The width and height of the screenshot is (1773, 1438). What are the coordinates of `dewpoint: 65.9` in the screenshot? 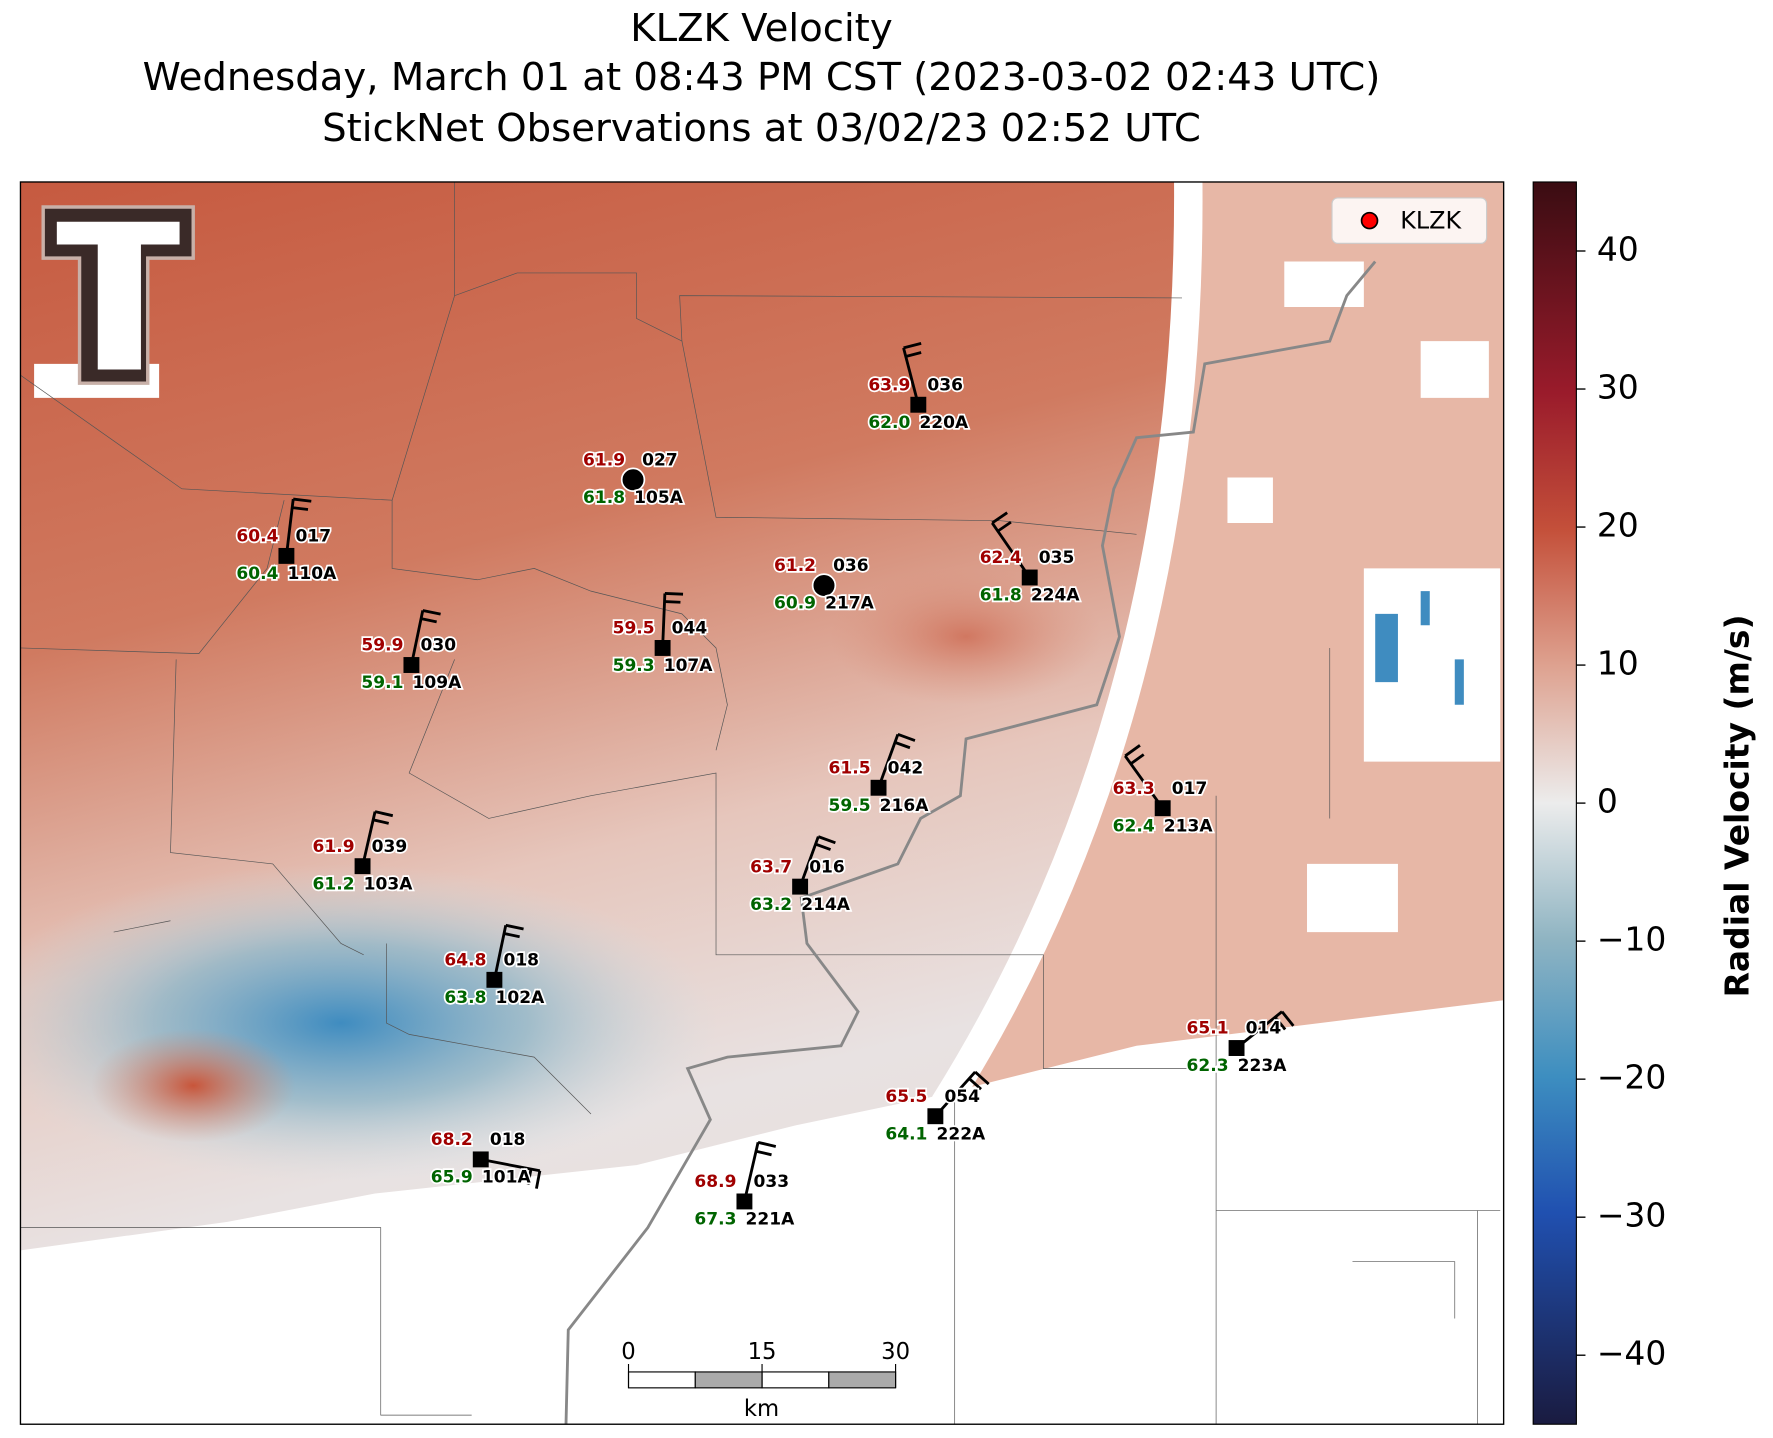 It's located at (452, 1178).